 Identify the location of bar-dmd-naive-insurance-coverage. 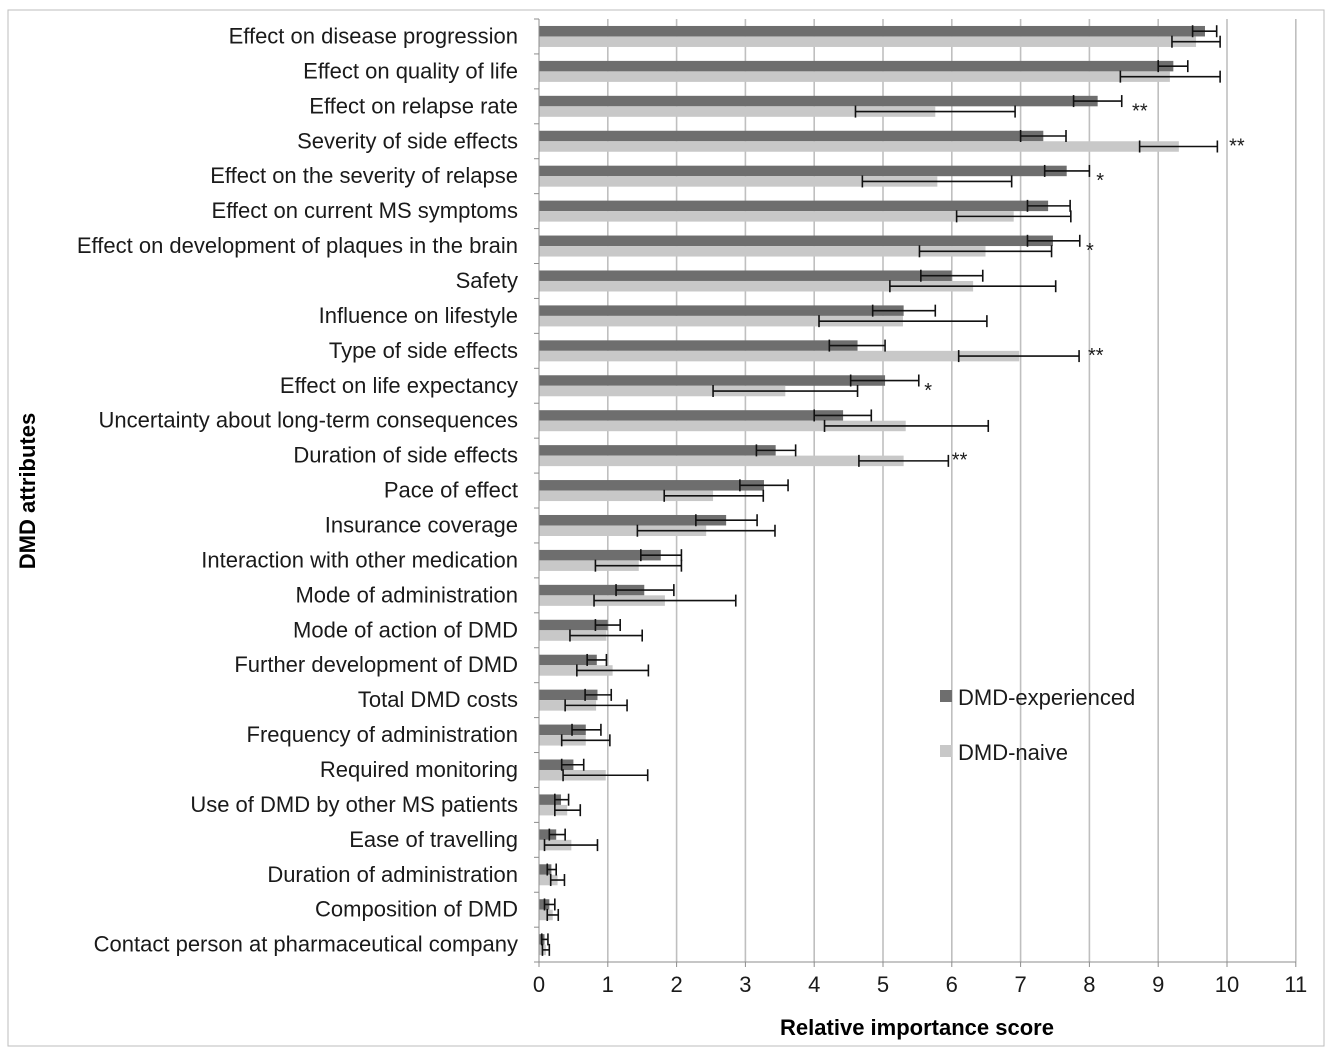
(623, 530).